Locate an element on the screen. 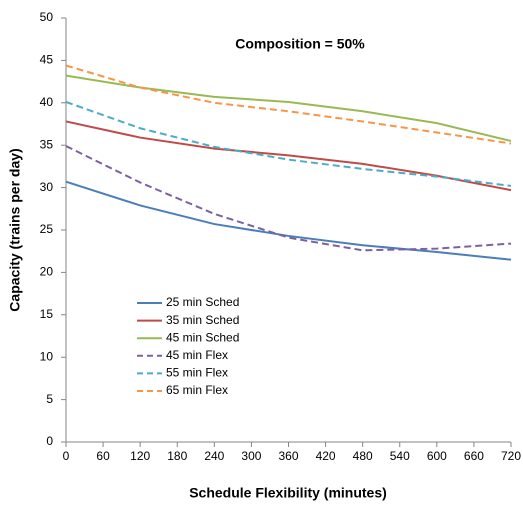 Image resolution: width=523 pixels, height=510 pixels. y-tick-label: 15 is located at coordinates (47, 314).